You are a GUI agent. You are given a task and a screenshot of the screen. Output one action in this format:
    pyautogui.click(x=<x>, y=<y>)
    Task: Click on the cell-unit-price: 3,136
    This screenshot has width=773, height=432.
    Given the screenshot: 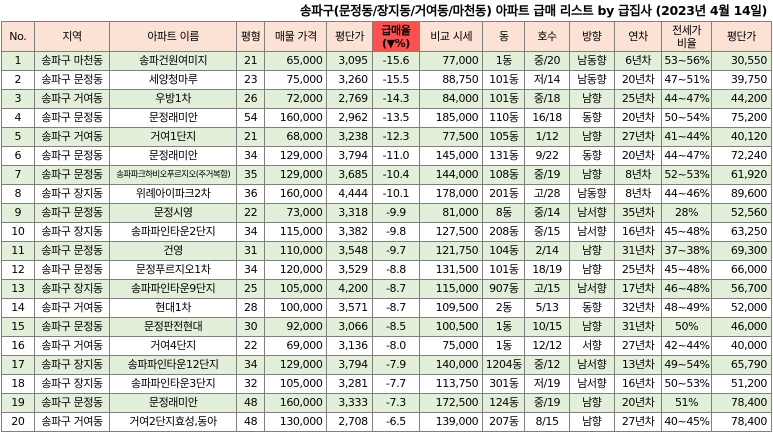 What is the action you would take?
    pyautogui.click(x=349, y=346)
    